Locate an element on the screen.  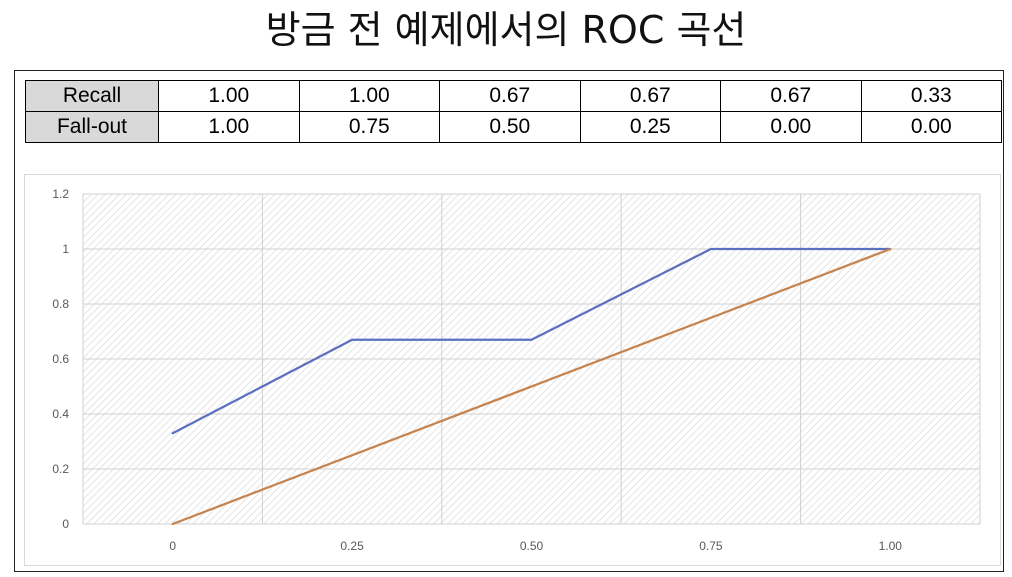
y-tick-label: 0.4 is located at coordinates (60, 414).